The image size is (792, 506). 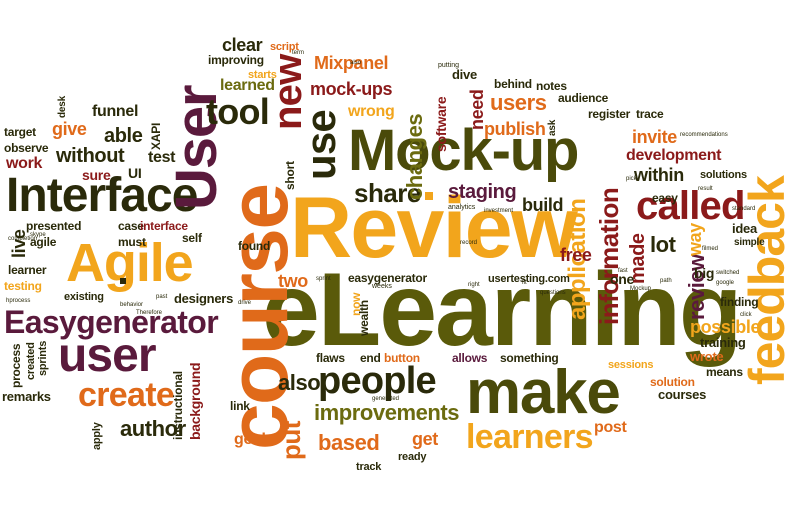 I want to click on word-sure: sure, so click(x=96, y=175).